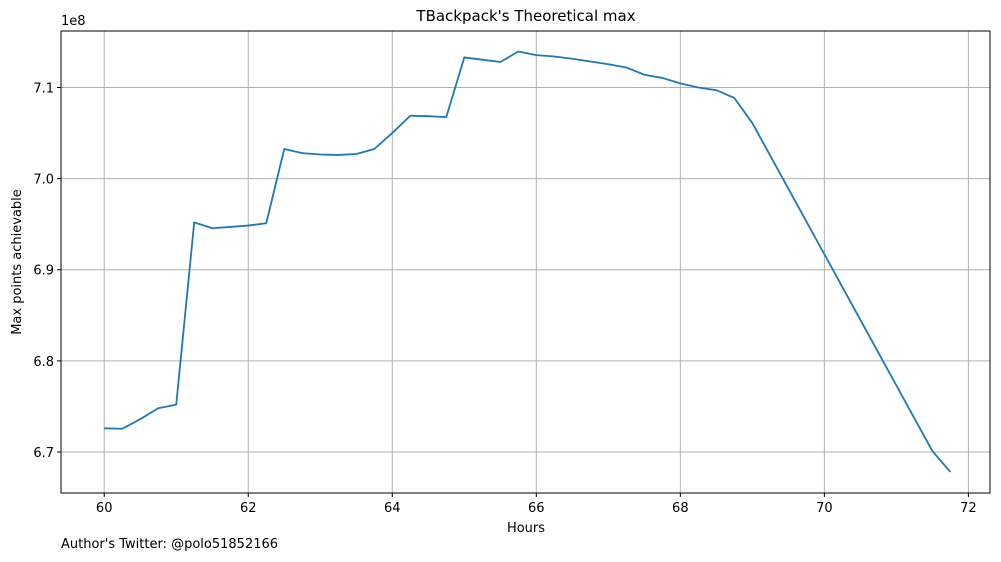  I want to click on x-tick-label: 72, so click(968, 508).